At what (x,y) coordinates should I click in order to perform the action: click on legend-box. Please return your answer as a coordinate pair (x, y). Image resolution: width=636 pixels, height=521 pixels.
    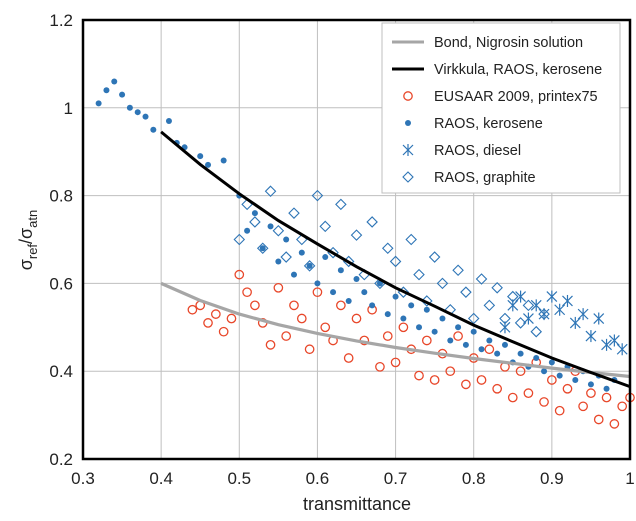
    Looking at the image, I should click on (501, 108).